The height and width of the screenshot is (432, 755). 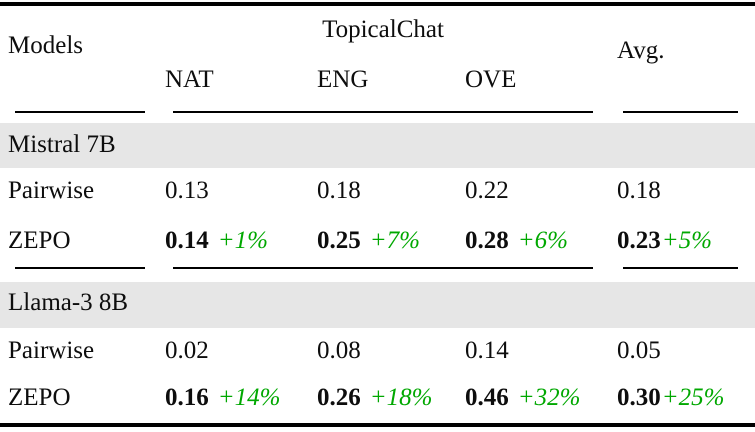 I want to click on delta-percent: +1%, so click(x=242, y=240).